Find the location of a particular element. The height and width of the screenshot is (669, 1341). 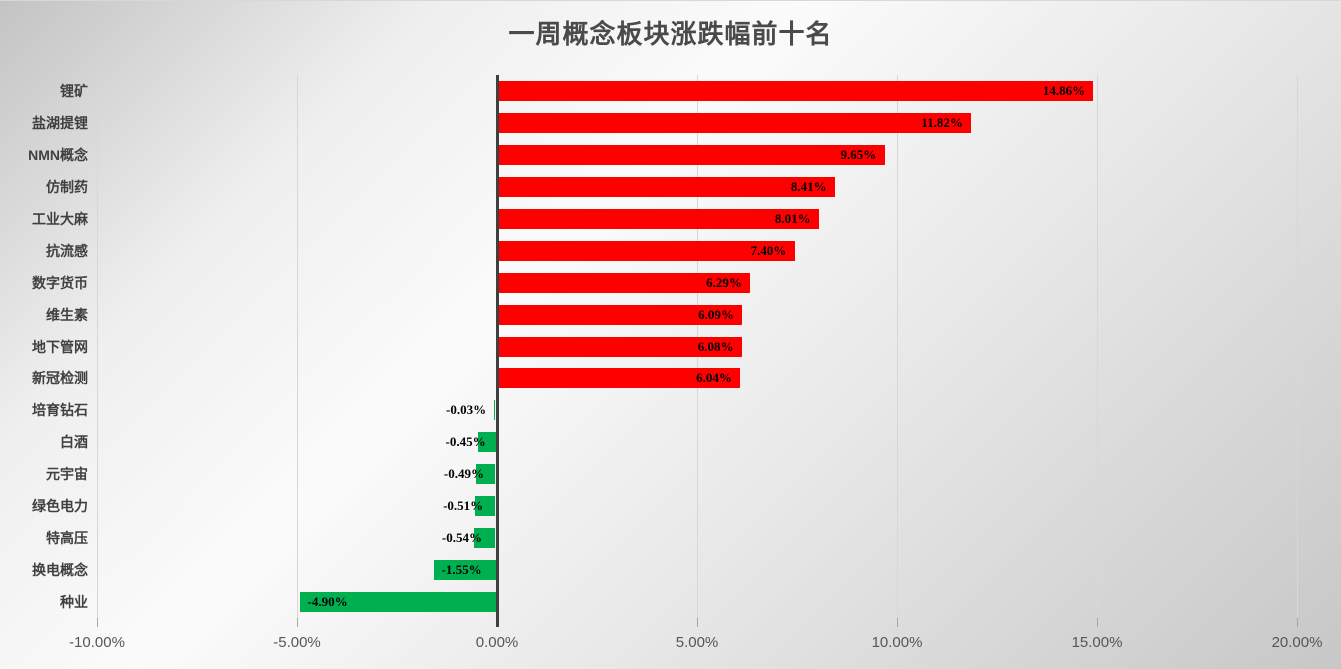

value-label: -0.49% is located at coordinates (463, 474).